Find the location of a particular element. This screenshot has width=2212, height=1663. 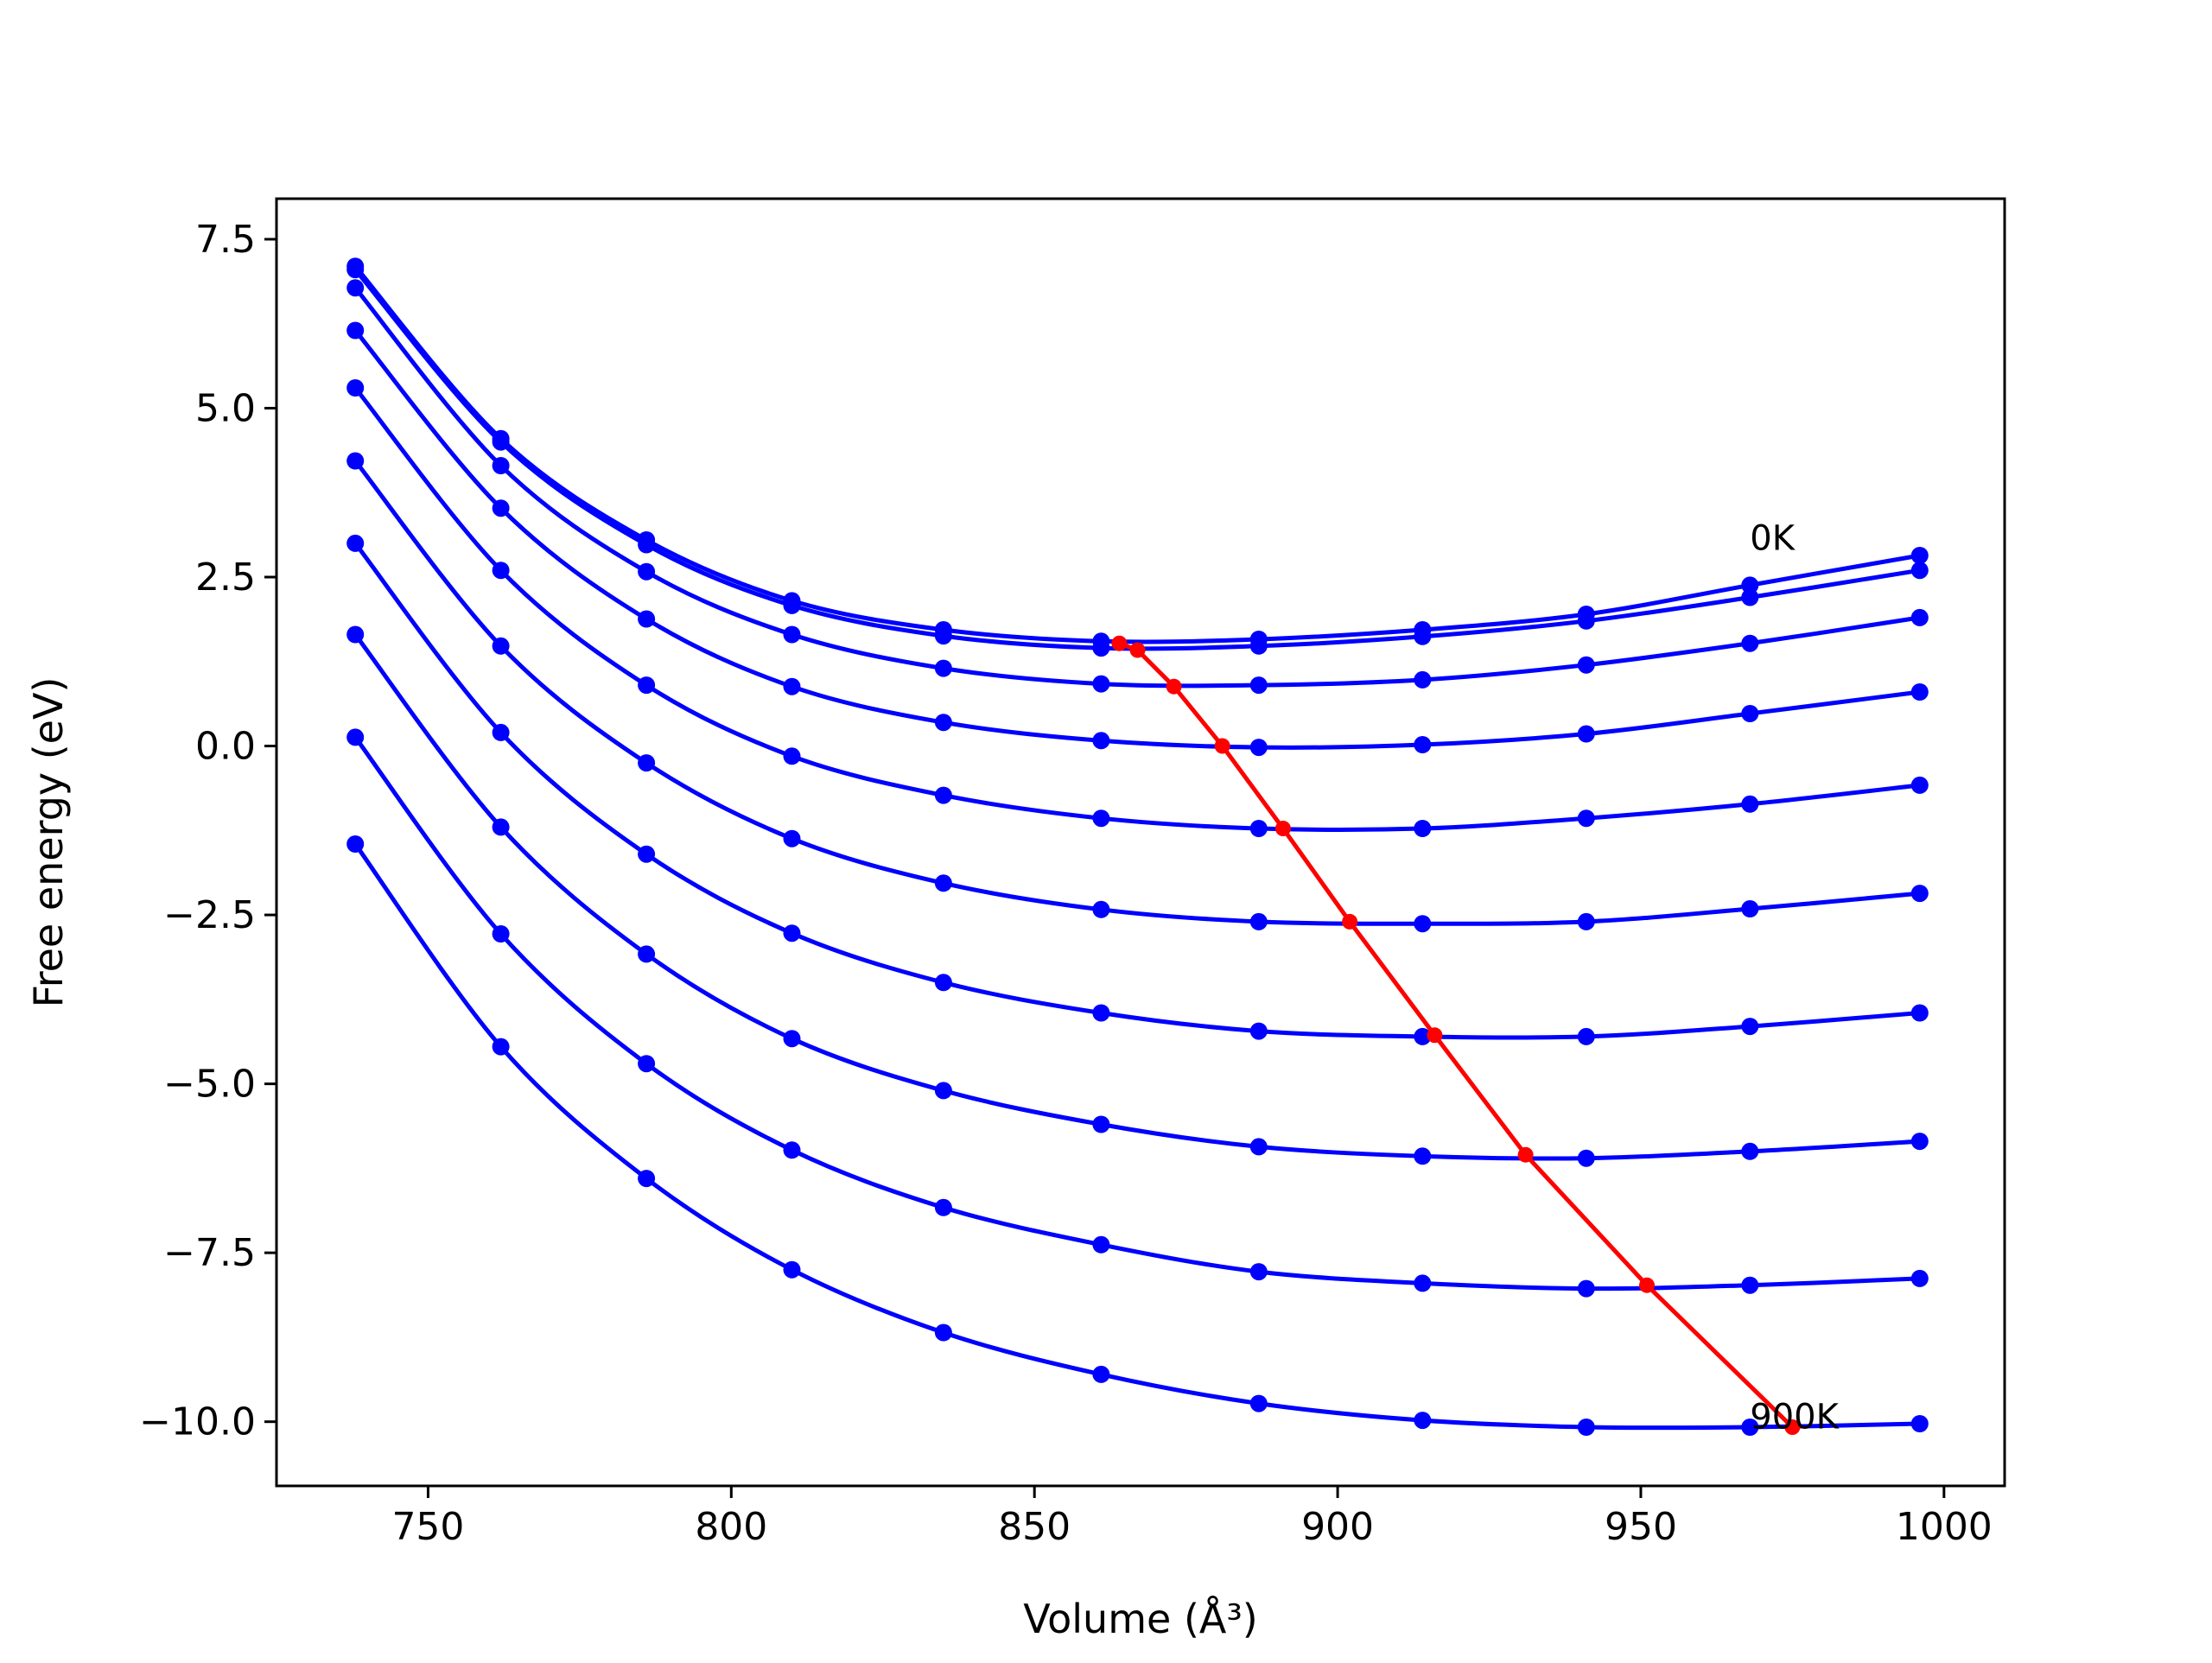

y-tick-label-1: −7.5 is located at coordinates (209, 1253).